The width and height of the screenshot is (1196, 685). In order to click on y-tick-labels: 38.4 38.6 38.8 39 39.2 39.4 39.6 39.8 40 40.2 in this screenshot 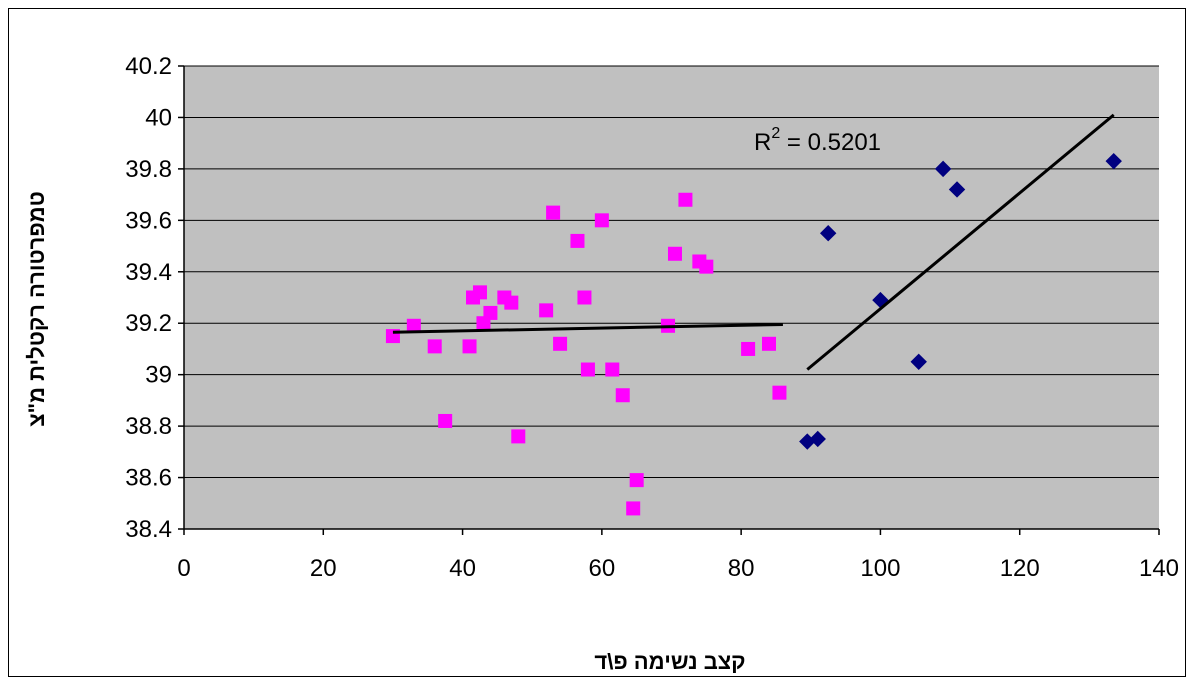, I will do `click(154, 298)`.